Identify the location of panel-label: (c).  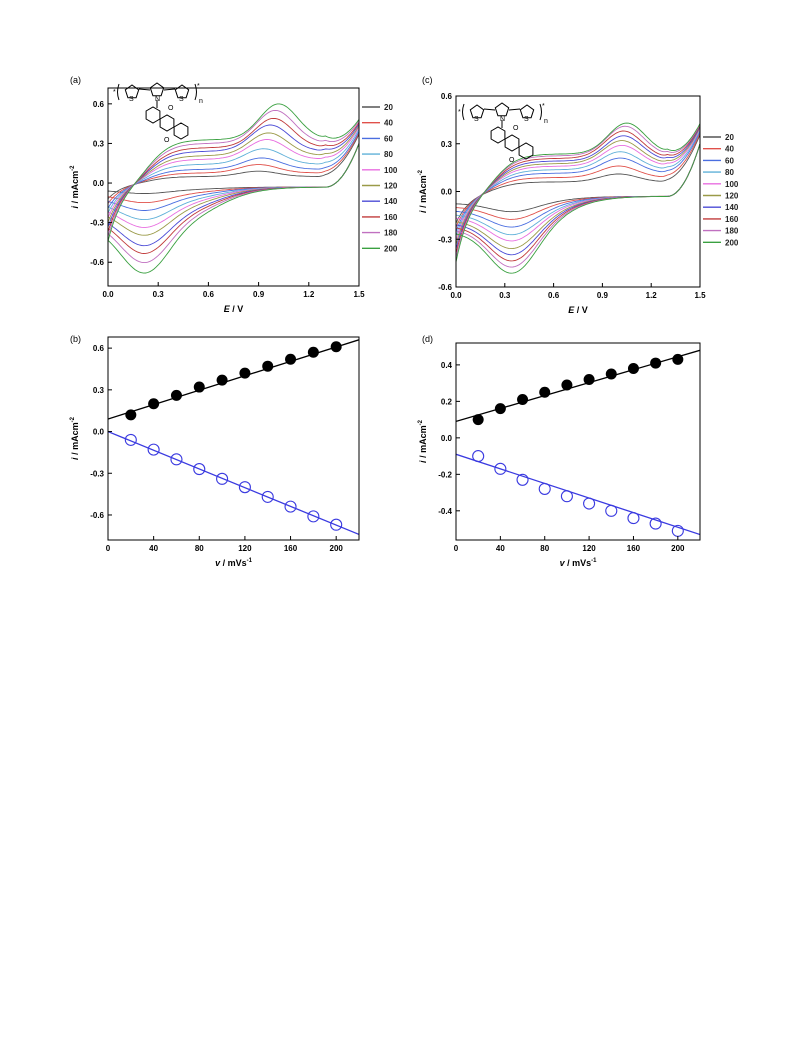
(427, 80).